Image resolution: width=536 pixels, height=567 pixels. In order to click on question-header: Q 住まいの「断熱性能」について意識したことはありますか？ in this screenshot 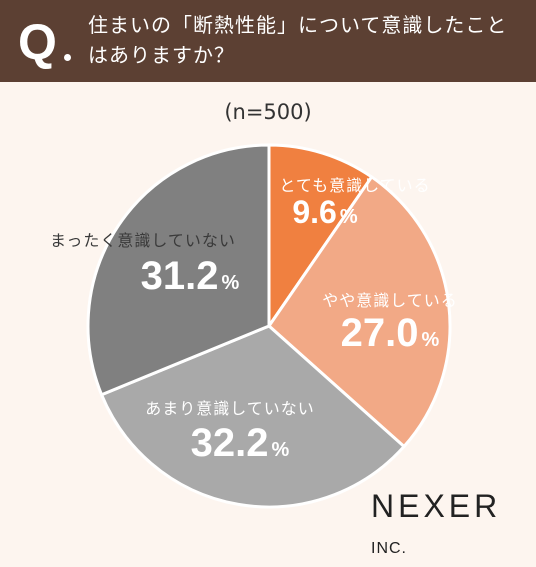, I will do `click(268, 41)`.